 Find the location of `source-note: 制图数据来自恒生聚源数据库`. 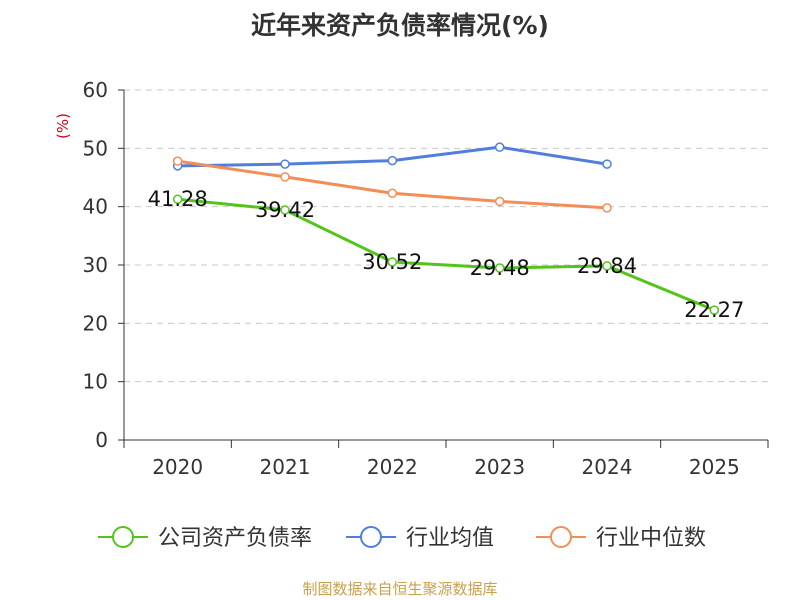

source-note: 制图数据来自恒生聚源数据库 is located at coordinates (400, 589).